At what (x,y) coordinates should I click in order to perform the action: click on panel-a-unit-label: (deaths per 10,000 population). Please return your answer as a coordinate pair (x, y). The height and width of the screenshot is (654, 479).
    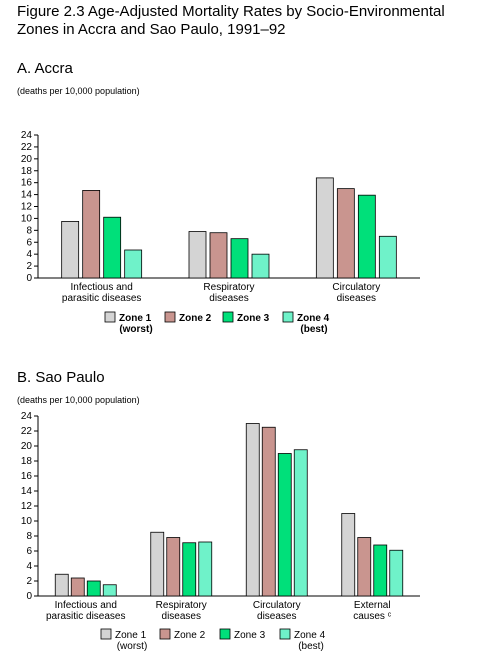
    Looking at the image, I should click on (78, 91).